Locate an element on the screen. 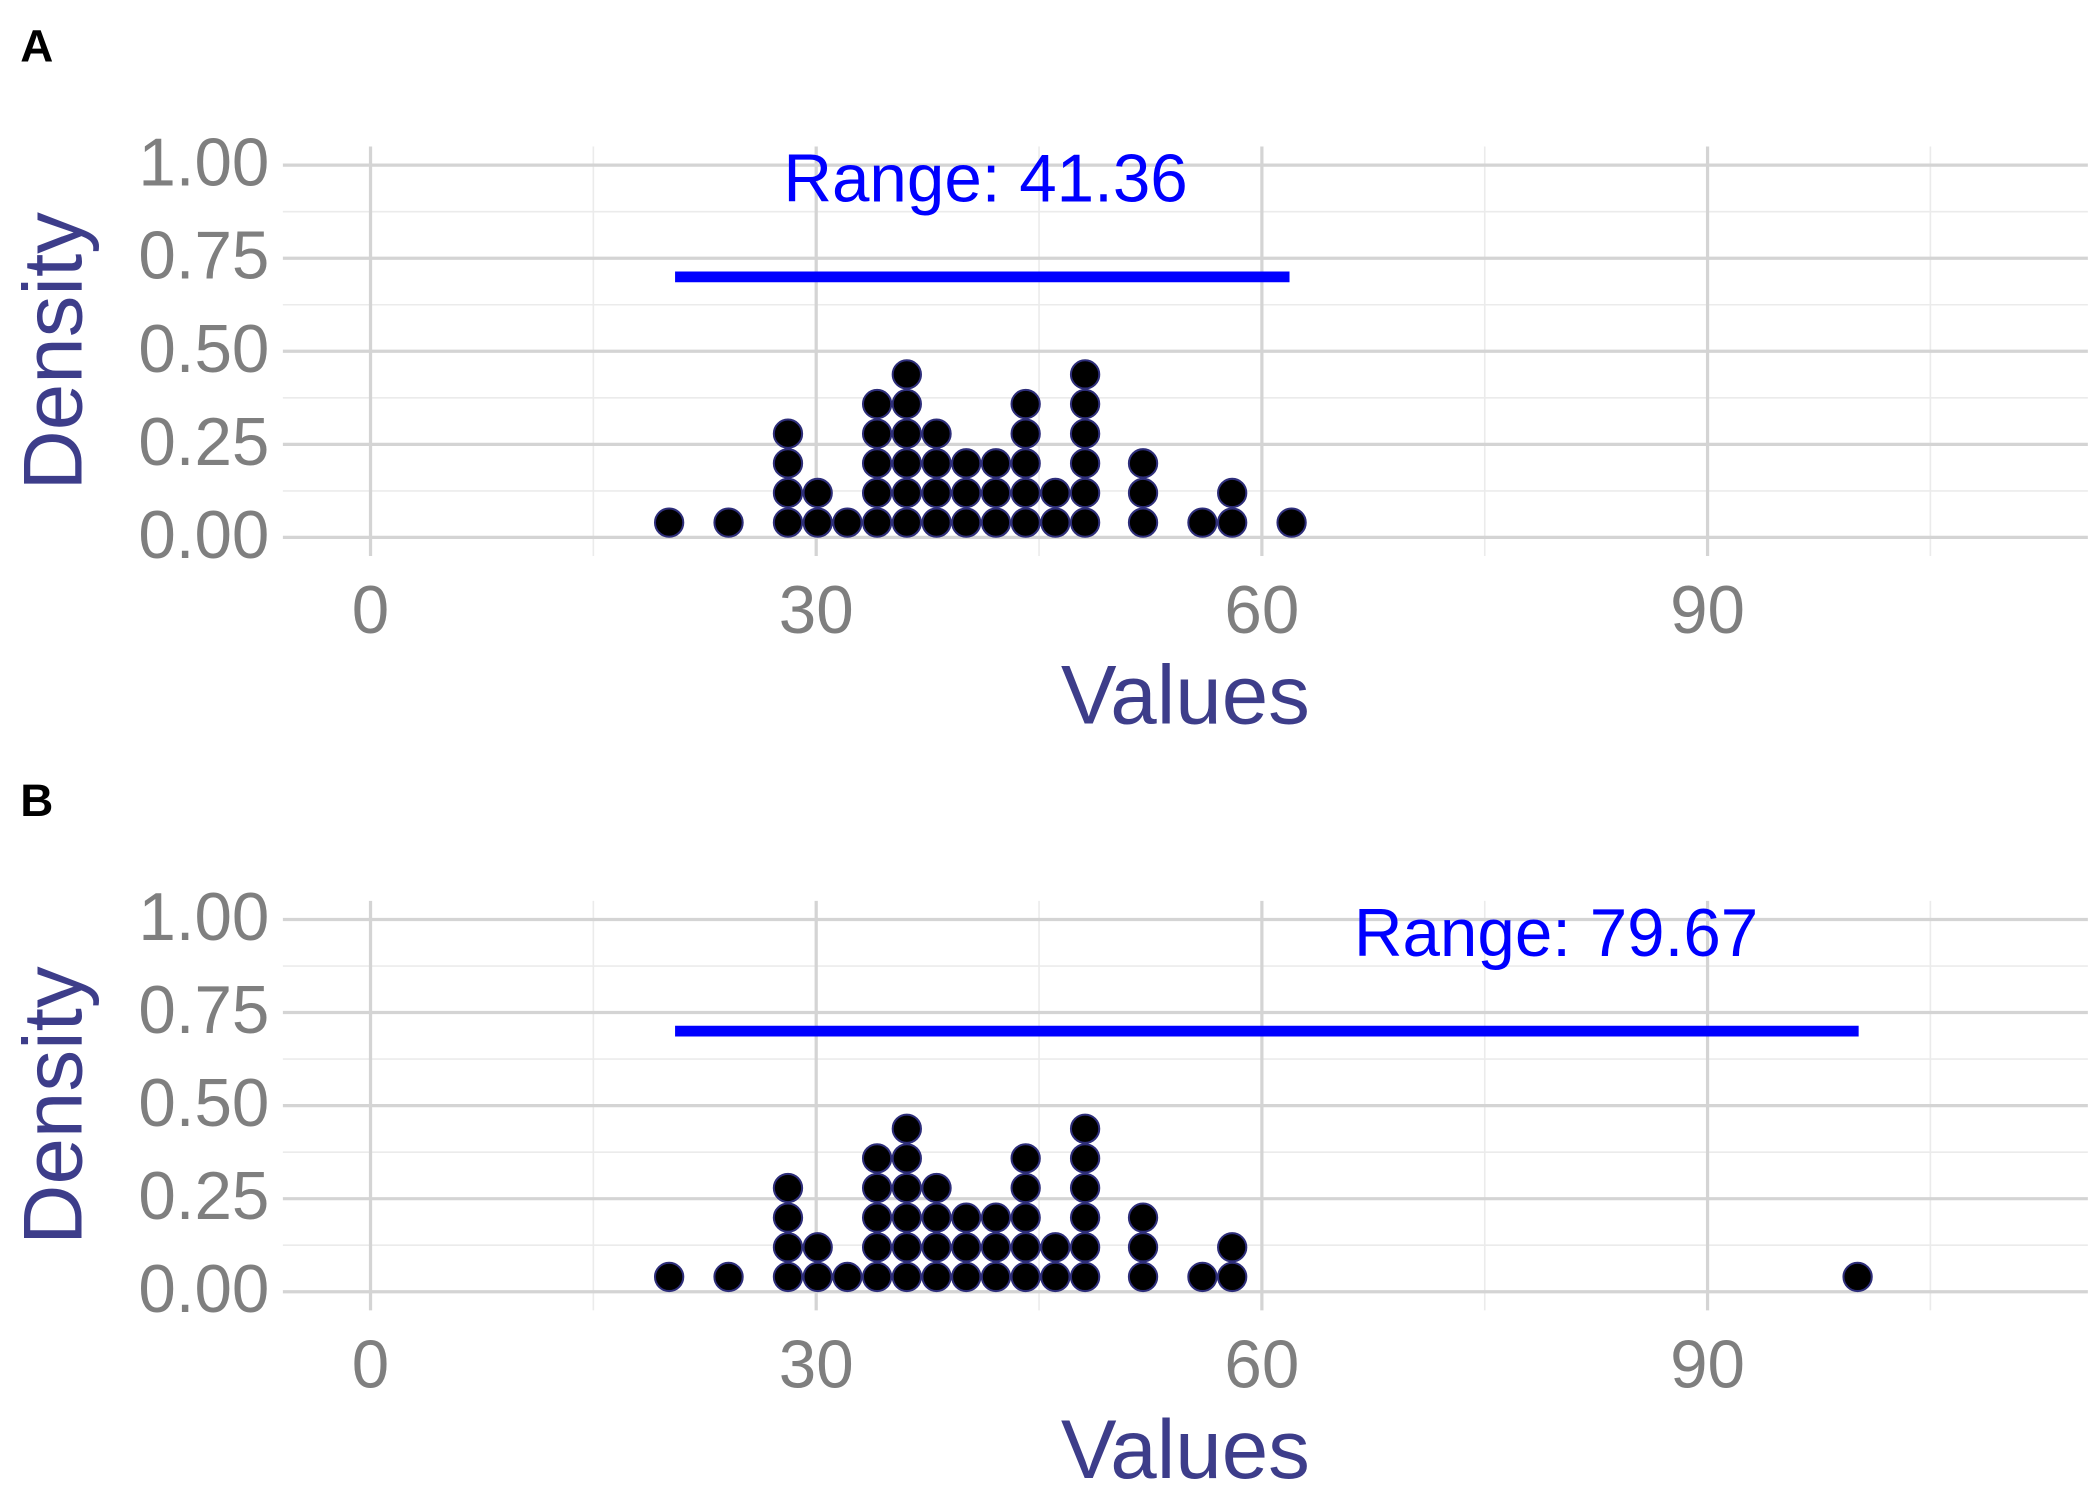  range-annotation: Range: 79.67 is located at coordinates (1556, 933).